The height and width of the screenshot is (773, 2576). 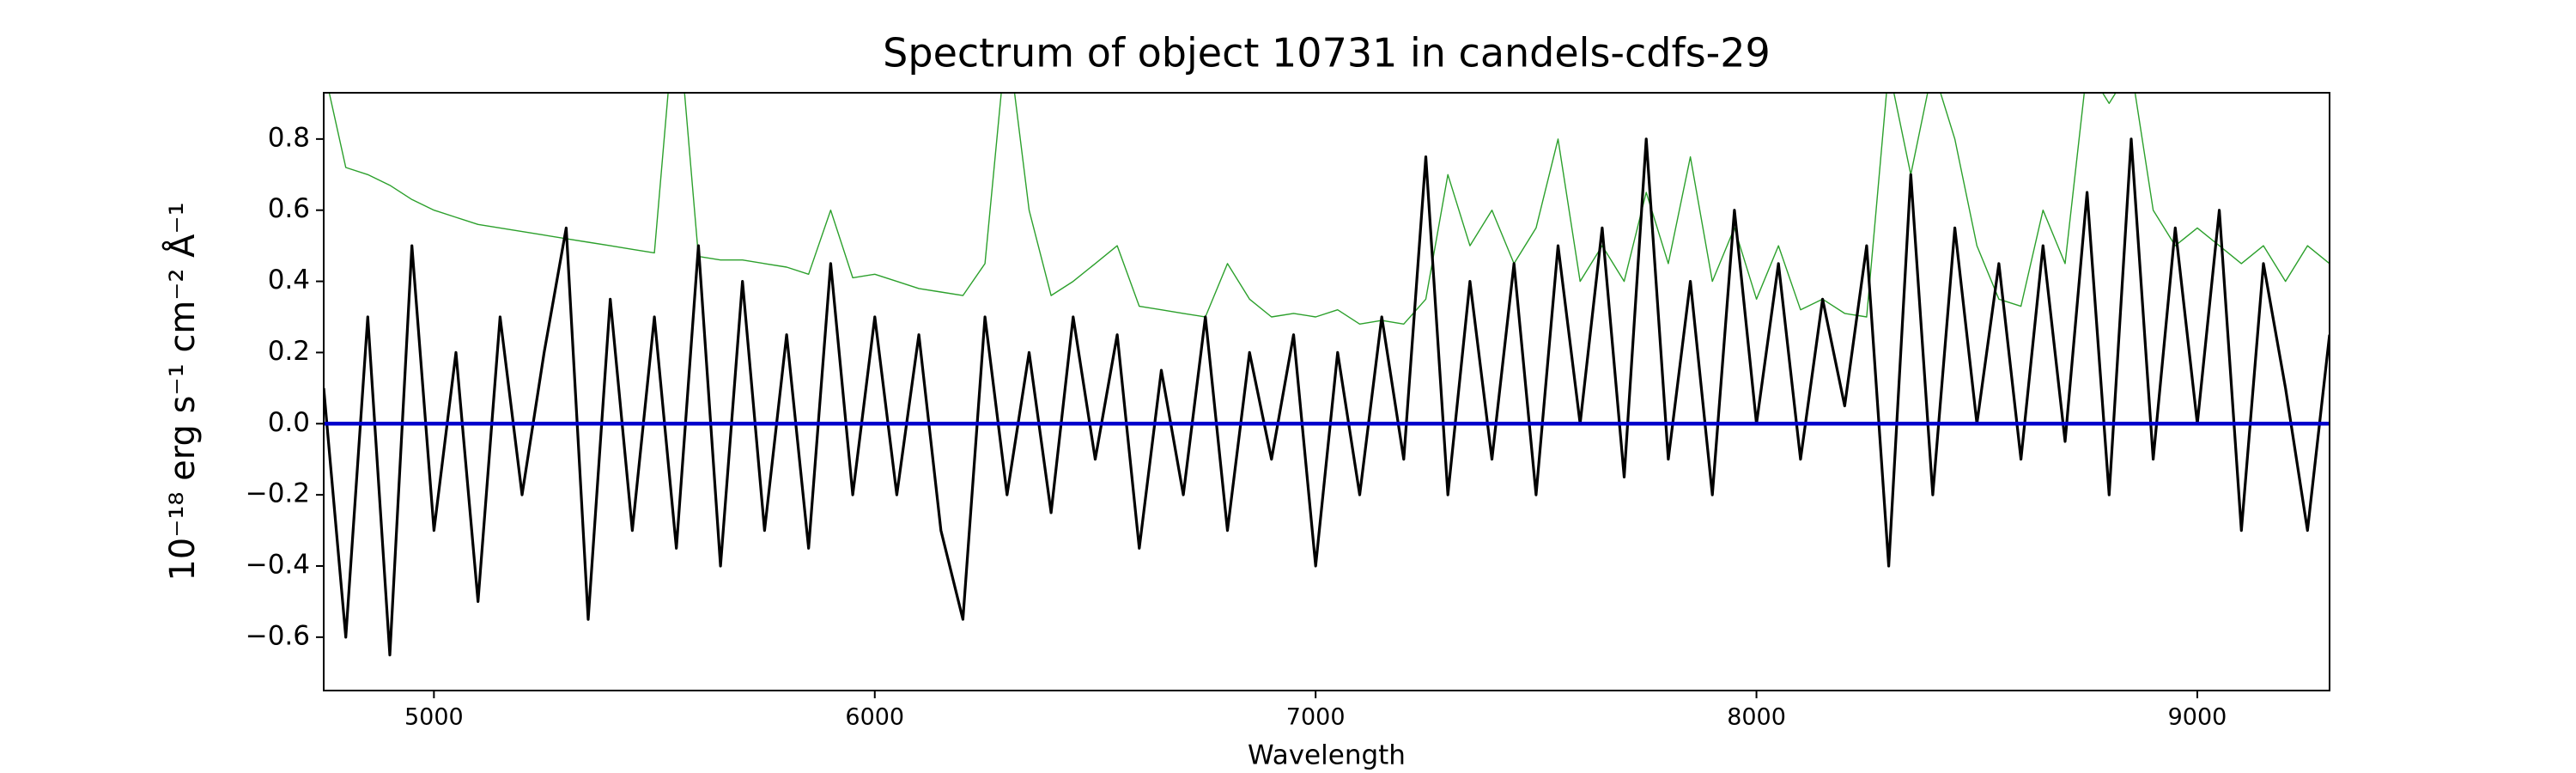 What do you see at coordinates (289, 422) in the screenshot?
I see `y-tick-label: 0.0` at bounding box center [289, 422].